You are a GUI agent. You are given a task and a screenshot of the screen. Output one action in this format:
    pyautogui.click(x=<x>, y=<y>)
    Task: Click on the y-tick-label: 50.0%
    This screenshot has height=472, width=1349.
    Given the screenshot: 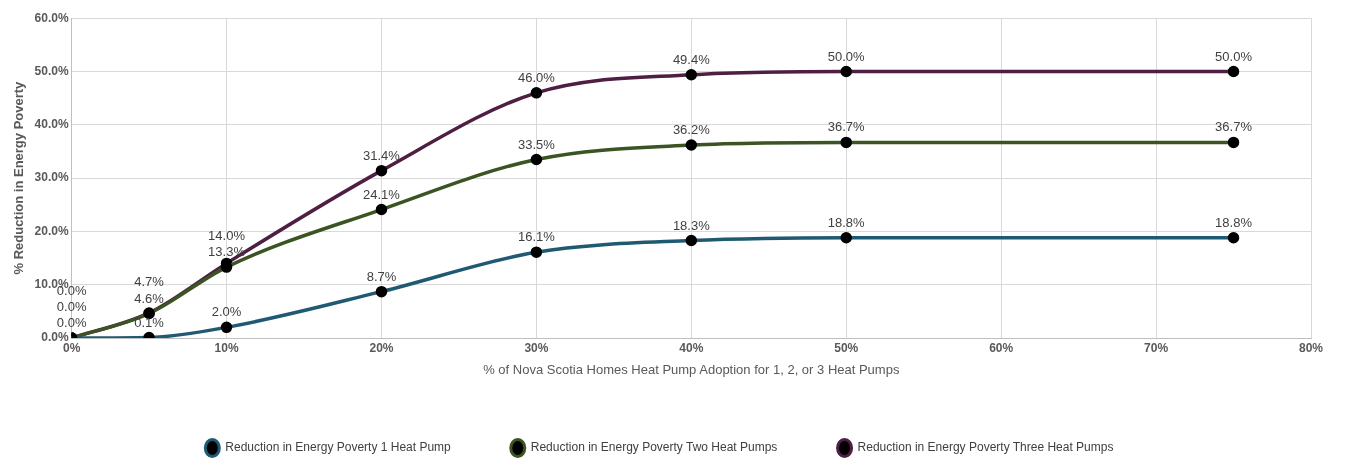 What is the action you would take?
    pyautogui.click(x=51, y=70)
    